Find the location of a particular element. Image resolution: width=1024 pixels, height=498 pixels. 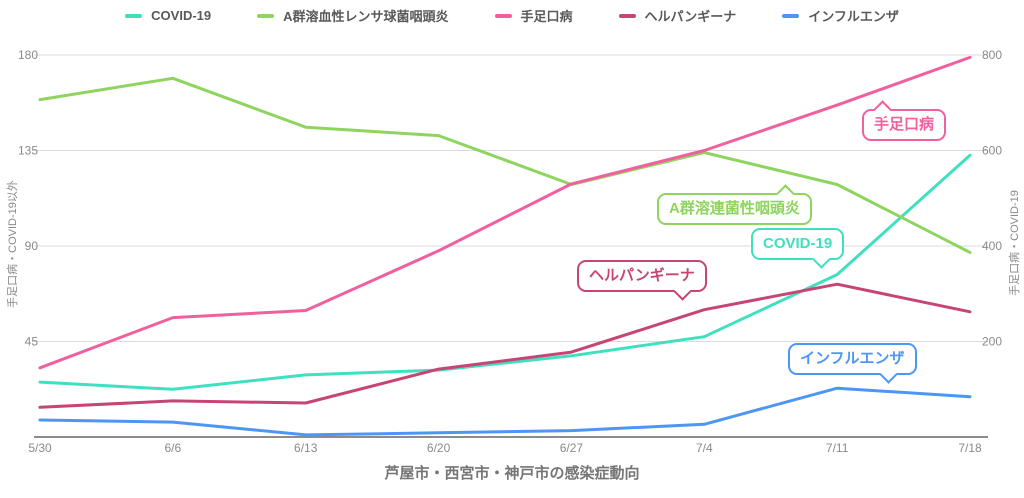

legend-item-herpangina: ヘルパンギーナ is located at coordinates (677, 15).